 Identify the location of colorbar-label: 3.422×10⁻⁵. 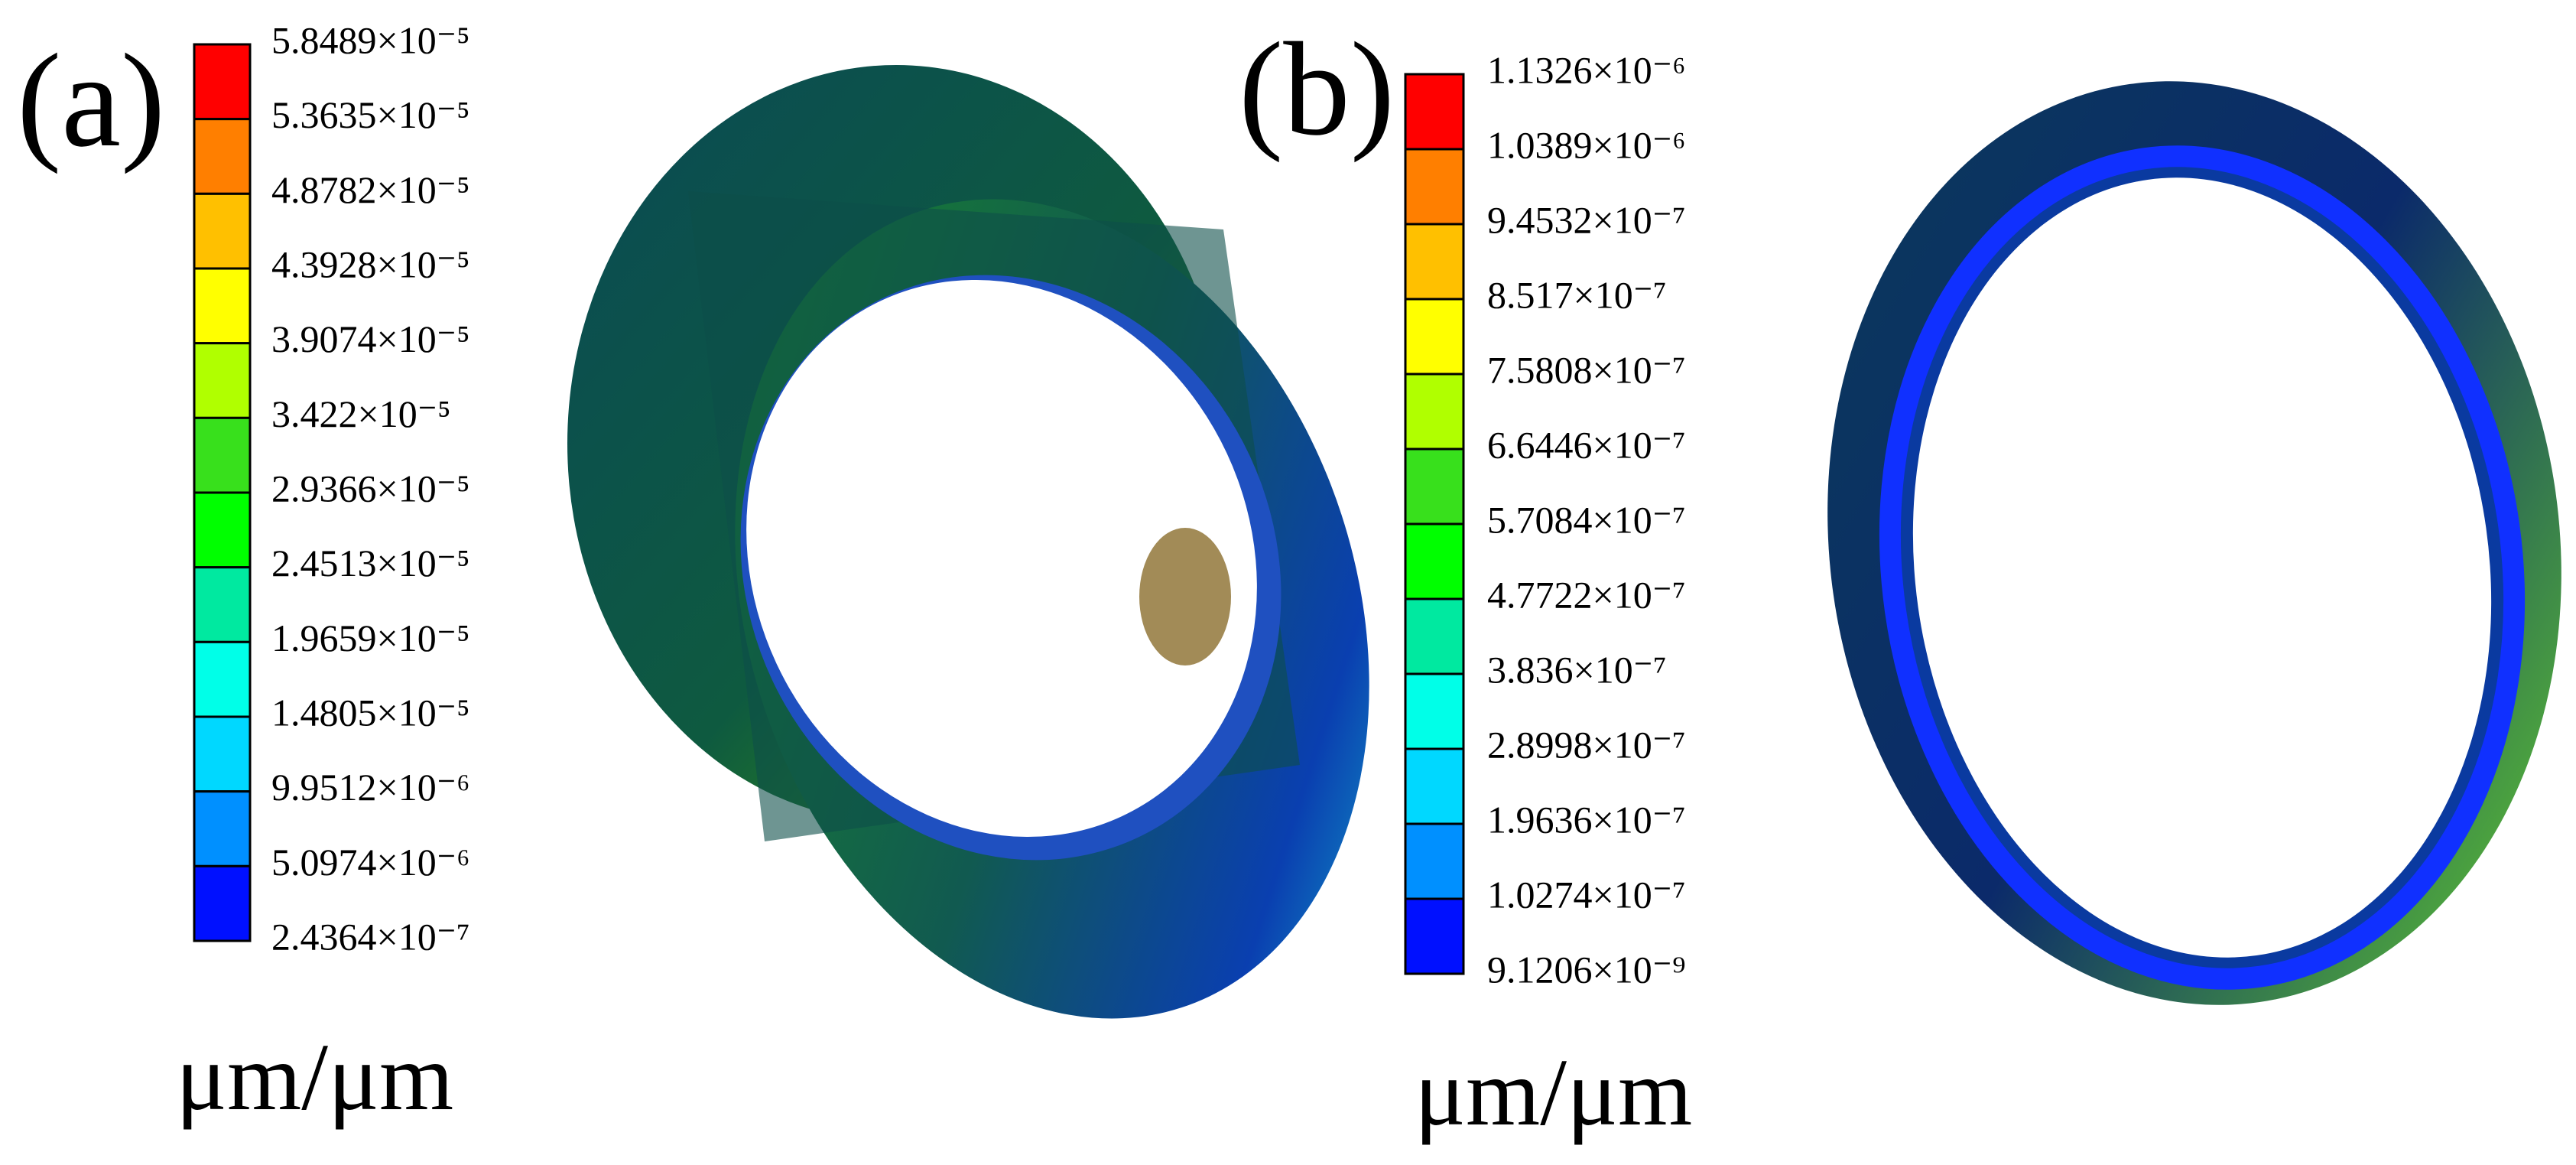
(361, 413).